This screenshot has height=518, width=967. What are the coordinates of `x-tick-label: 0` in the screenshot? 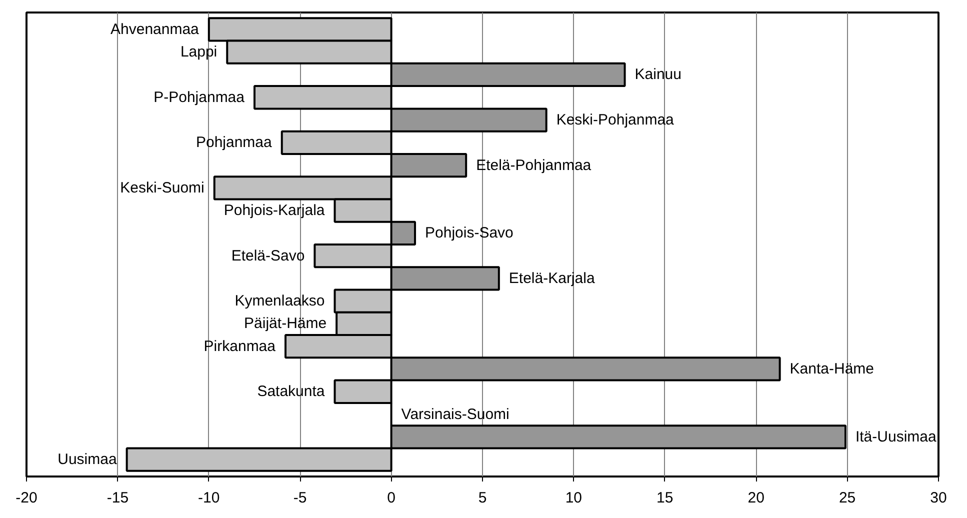 It's located at (391, 498).